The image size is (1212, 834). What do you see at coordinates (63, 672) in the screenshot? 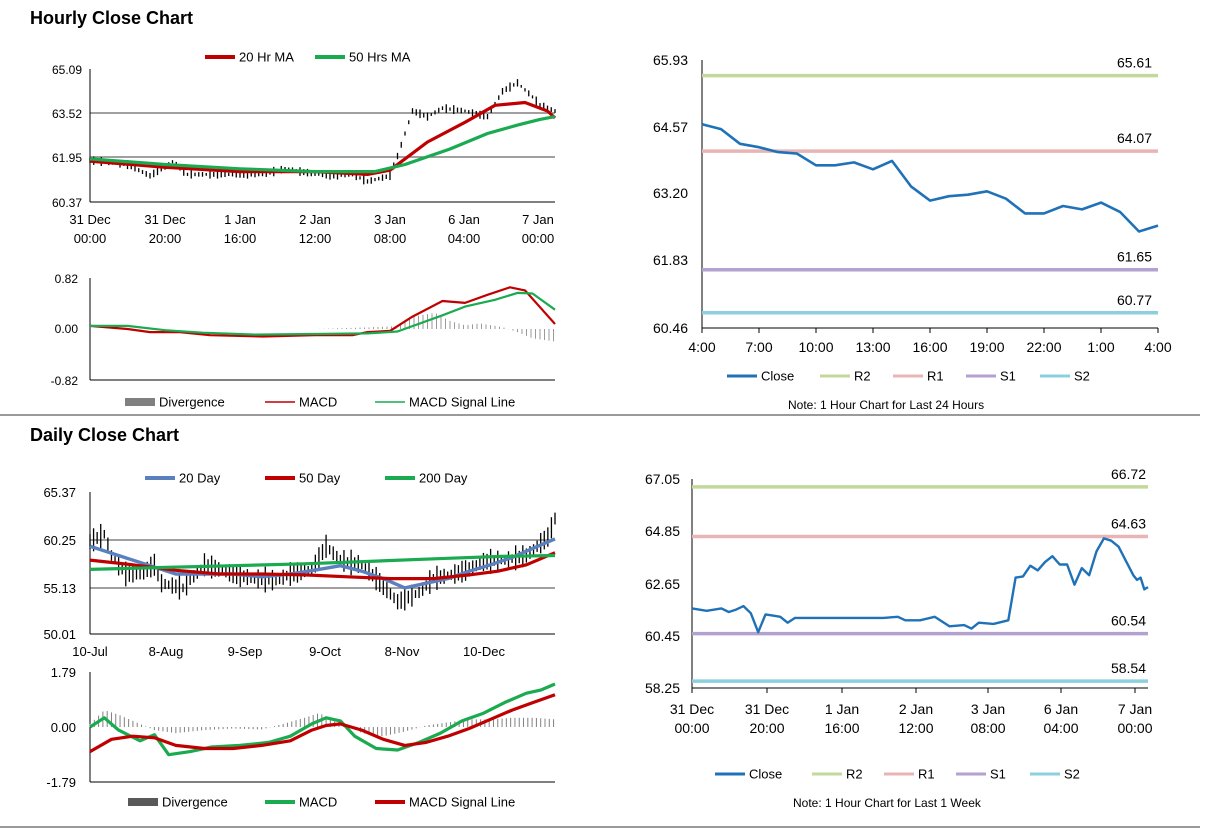
I see `daily-macd-y-tick: 1.79` at bounding box center [63, 672].